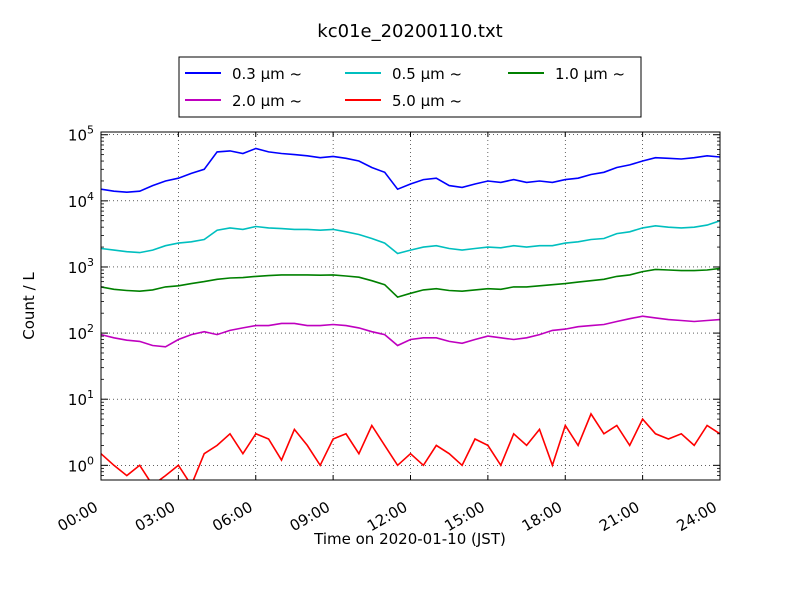 Image resolution: width=800 pixels, height=600 pixels. Describe the element at coordinates (81, 200) in the screenshot. I see `y-tick-label: 10⁴` at that location.